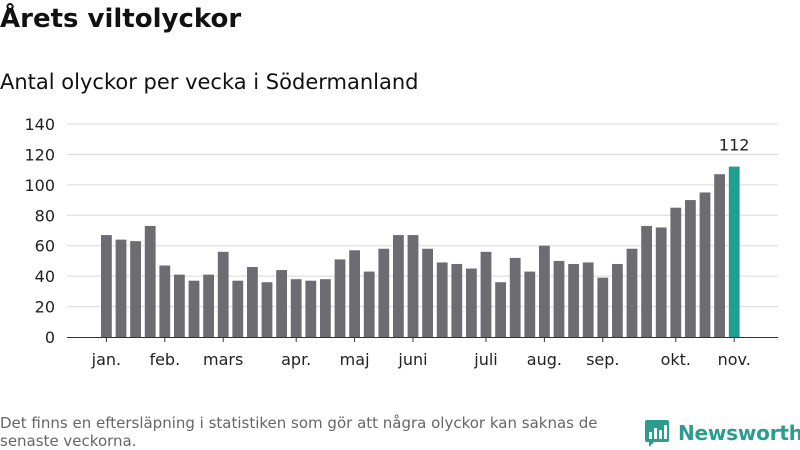 This screenshot has height=450, width=800. What do you see at coordinates (734, 251) in the screenshot?
I see `bar-highlight` at bounding box center [734, 251].